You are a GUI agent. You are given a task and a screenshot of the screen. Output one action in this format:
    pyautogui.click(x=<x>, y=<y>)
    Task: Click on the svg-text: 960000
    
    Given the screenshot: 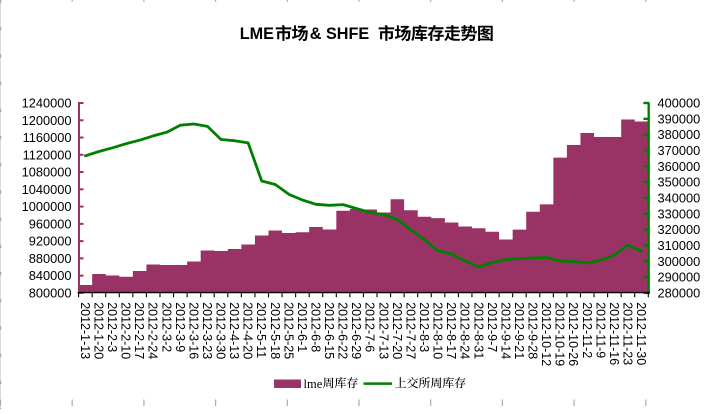 What is the action you would take?
    pyautogui.click(x=50, y=223)
    